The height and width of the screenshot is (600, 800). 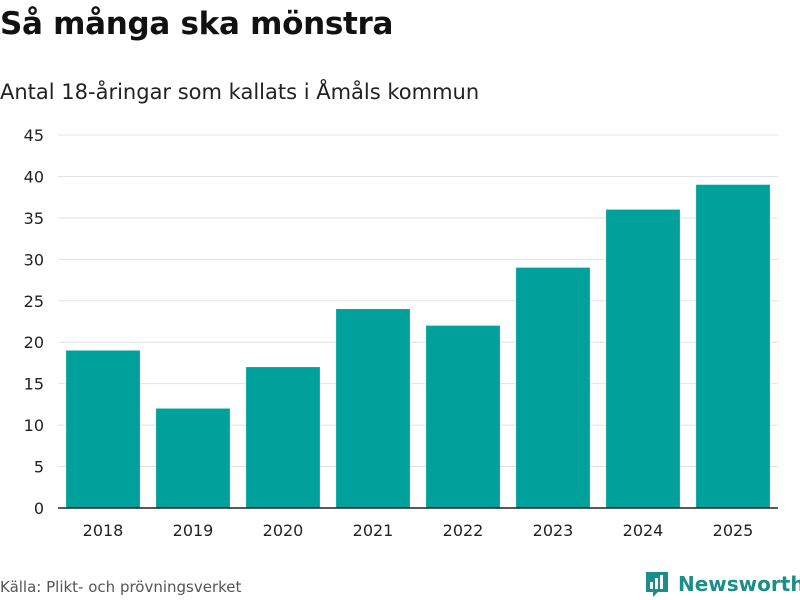 What do you see at coordinates (34, 425) in the screenshot?
I see `y-tick-label: 10` at bounding box center [34, 425].